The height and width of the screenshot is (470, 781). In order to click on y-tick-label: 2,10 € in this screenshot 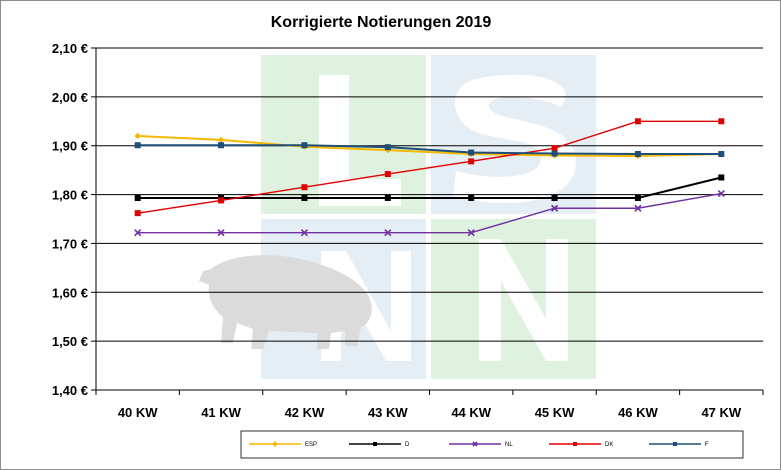, I will do `click(70, 48)`.